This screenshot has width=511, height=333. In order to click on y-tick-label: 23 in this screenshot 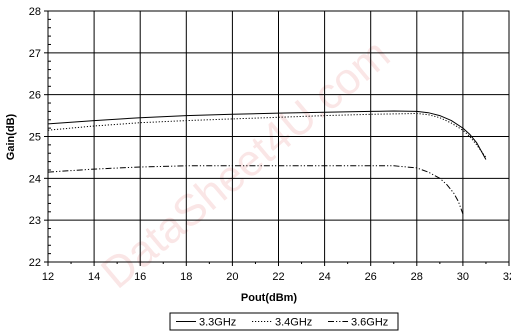, I will do `click(35, 221)`.